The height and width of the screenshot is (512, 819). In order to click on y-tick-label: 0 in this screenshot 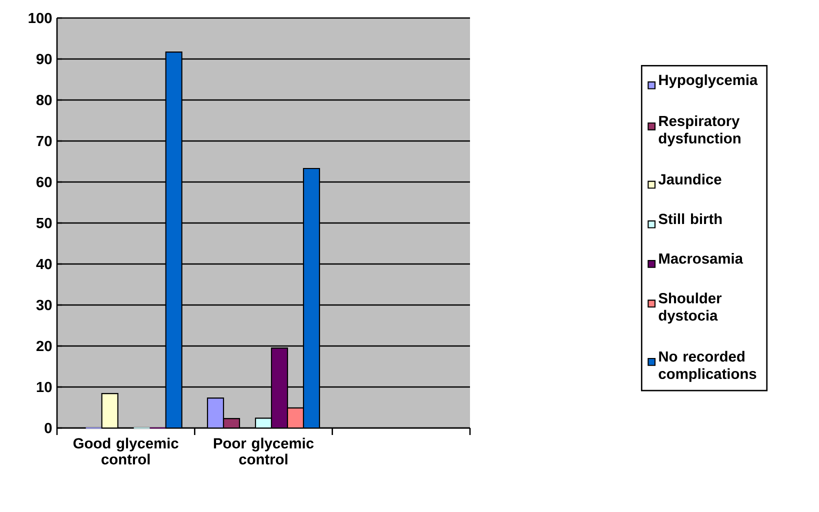, I will do `click(48, 428)`.